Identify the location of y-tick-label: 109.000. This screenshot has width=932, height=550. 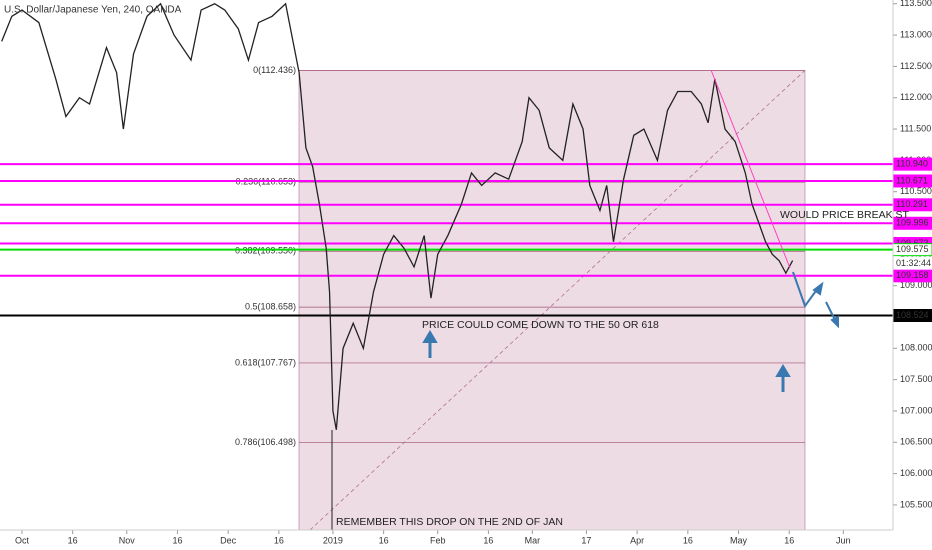
(916, 285).